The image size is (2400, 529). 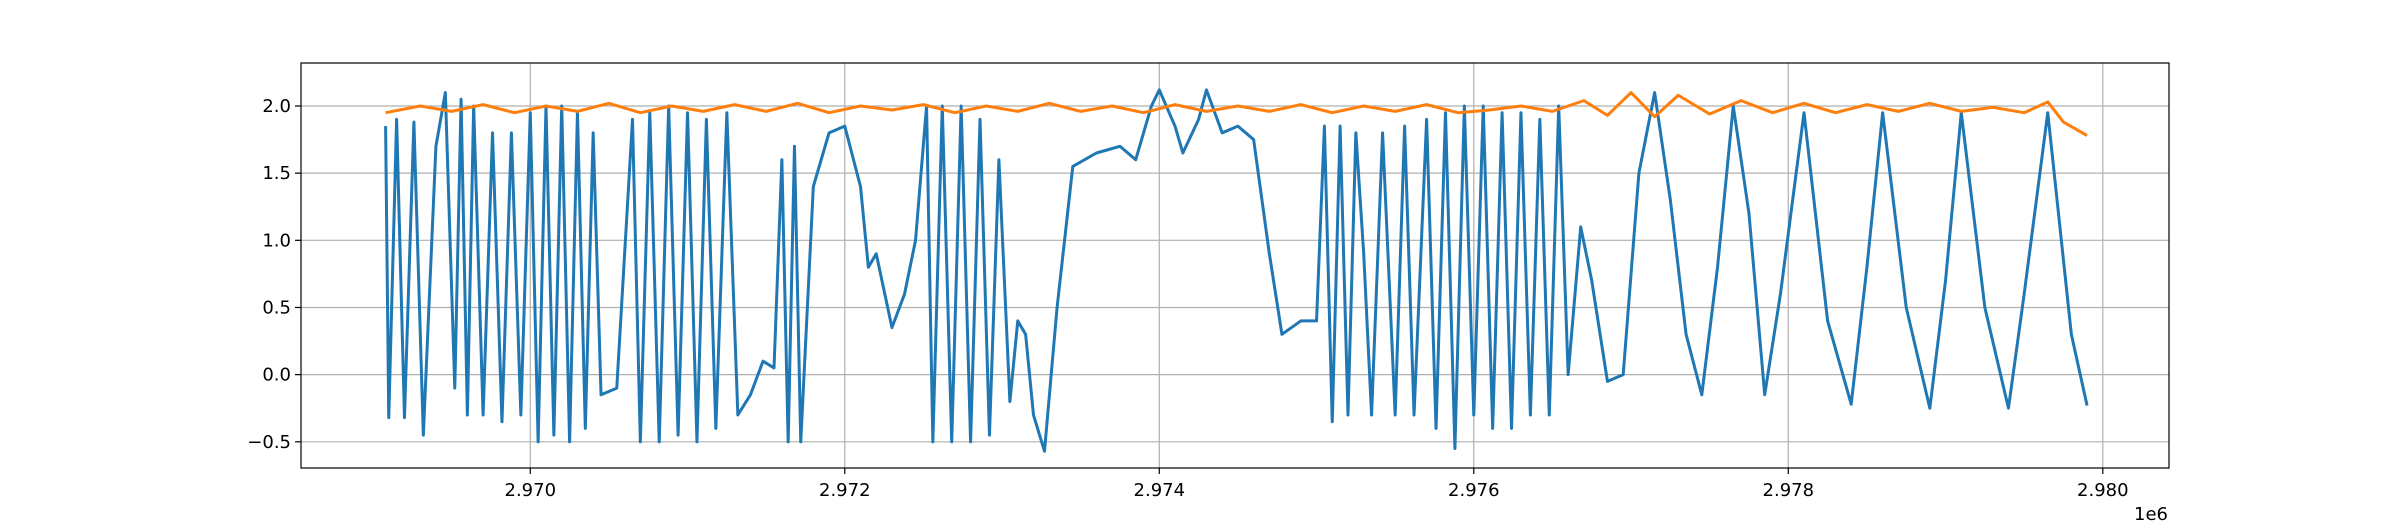 What do you see at coordinates (1236, 114) in the screenshot?
I see `series-line` at bounding box center [1236, 114].